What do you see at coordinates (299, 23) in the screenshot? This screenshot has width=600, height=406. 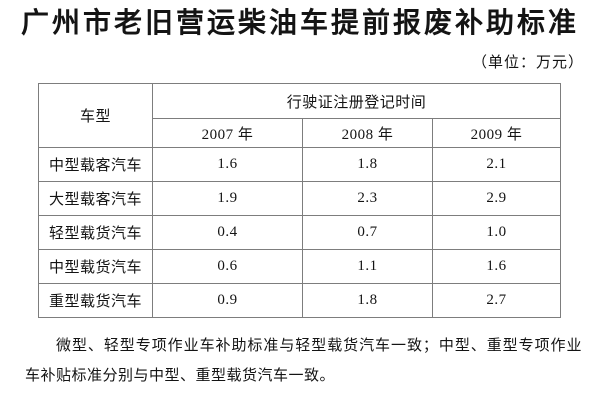 I see `page-title: 广州市老旧营运柴油车提前报废补助标准` at bounding box center [299, 23].